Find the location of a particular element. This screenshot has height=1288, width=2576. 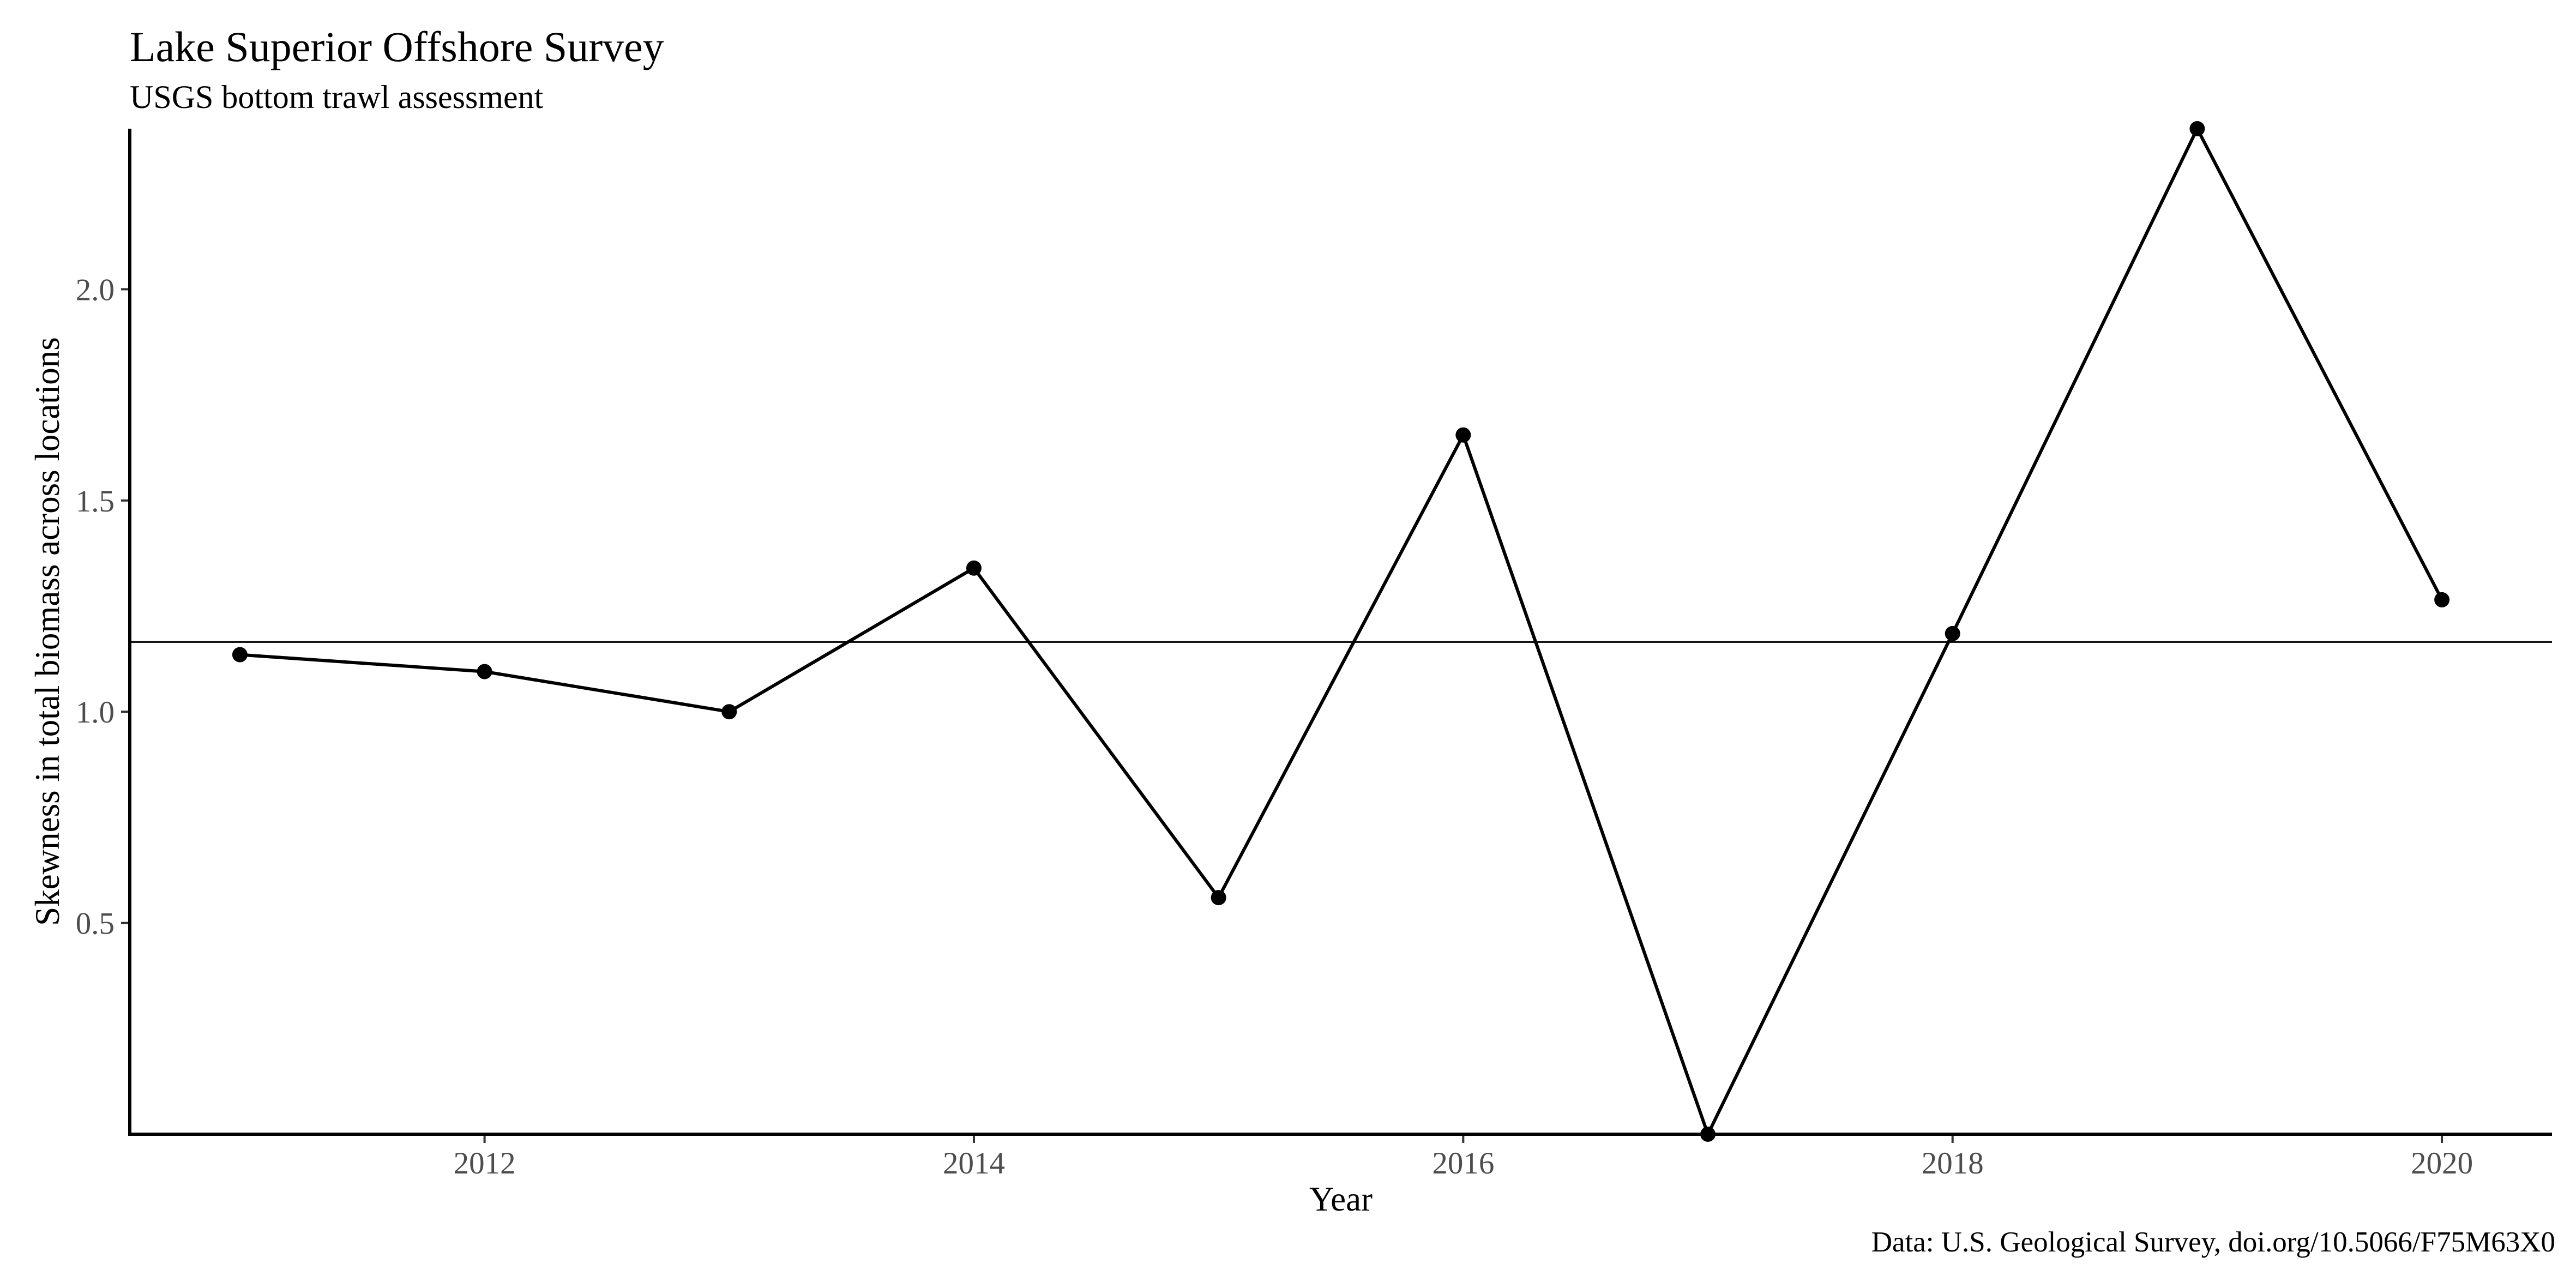

y-axis-ticks: 0.5 1.0 1.5 2.0 is located at coordinates (103, 607).